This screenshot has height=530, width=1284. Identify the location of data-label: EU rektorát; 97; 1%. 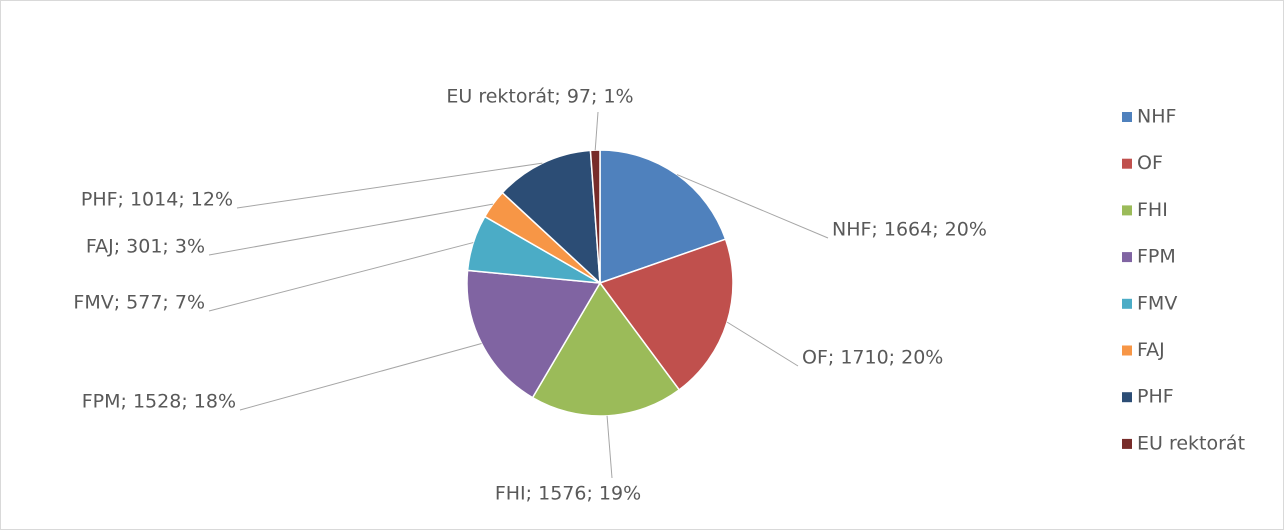
(539, 97).